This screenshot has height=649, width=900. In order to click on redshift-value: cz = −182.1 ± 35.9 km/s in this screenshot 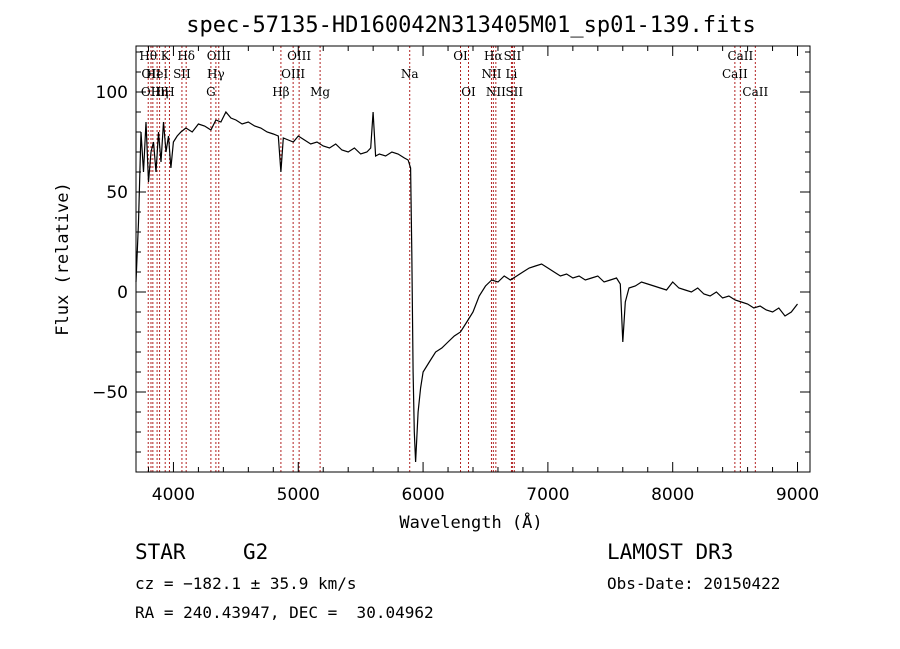, I will do `click(246, 583)`.